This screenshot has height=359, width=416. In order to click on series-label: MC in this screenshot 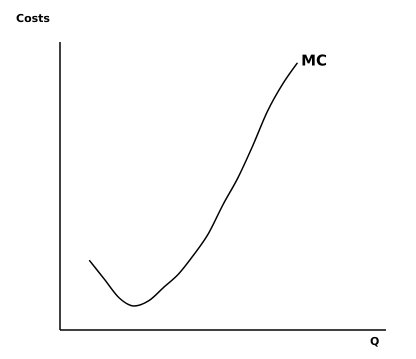, I will do `click(314, 60)`.